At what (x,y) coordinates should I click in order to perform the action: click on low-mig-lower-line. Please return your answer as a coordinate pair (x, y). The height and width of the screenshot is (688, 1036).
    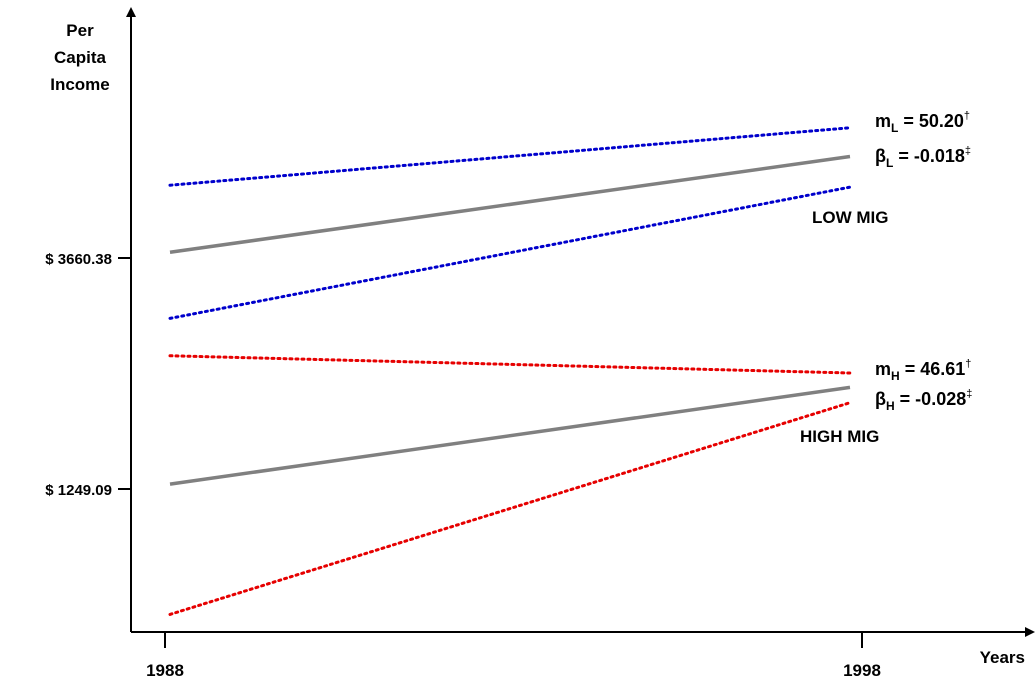
    Looking at the image, I should click on (510, 252).